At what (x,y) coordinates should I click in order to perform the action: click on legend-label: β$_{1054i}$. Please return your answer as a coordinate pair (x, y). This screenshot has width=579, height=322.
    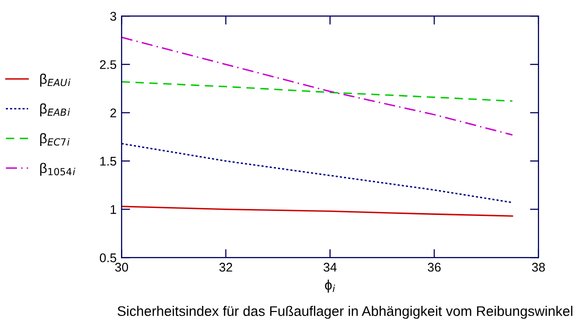
    Looking at the image, I should click on (58, 169).